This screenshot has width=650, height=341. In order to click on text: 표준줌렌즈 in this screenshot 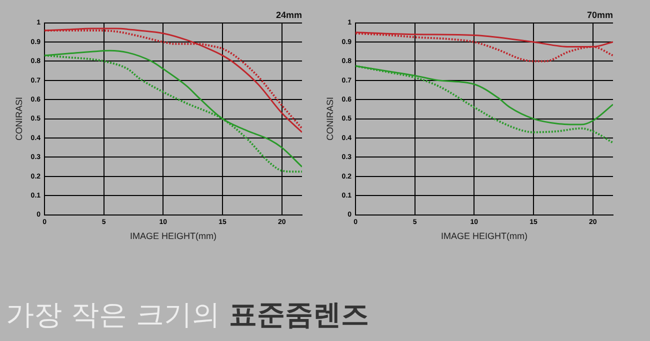, I will do `click(298, 314)`.